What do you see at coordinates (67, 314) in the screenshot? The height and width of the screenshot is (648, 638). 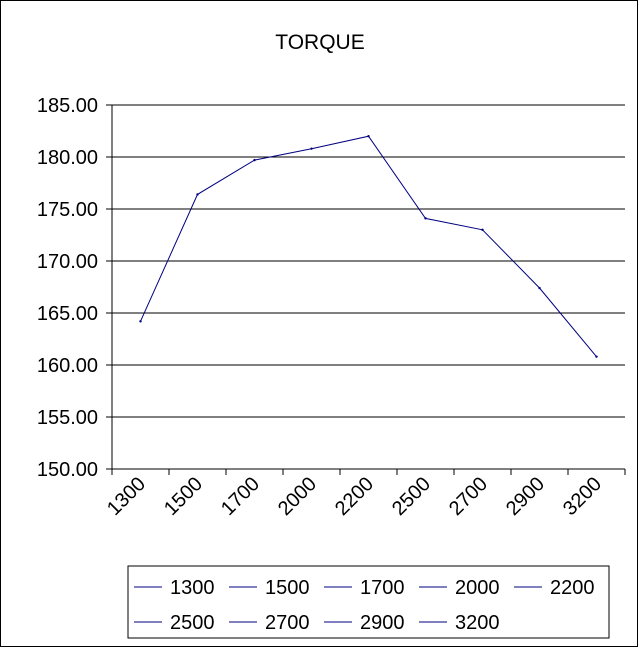 I see `y-tick-label: 165.00` at bounding box center [67, 314].